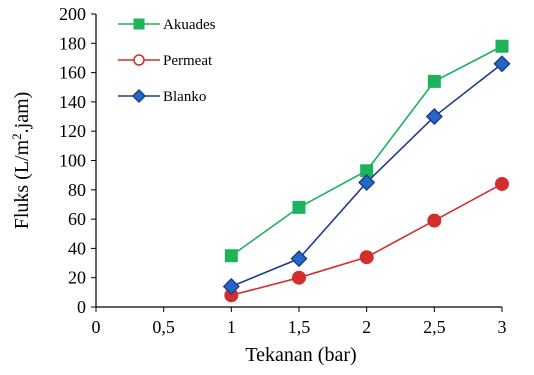  I want to click on legend: Akuades Permeat Blanko, so click(167, 61).